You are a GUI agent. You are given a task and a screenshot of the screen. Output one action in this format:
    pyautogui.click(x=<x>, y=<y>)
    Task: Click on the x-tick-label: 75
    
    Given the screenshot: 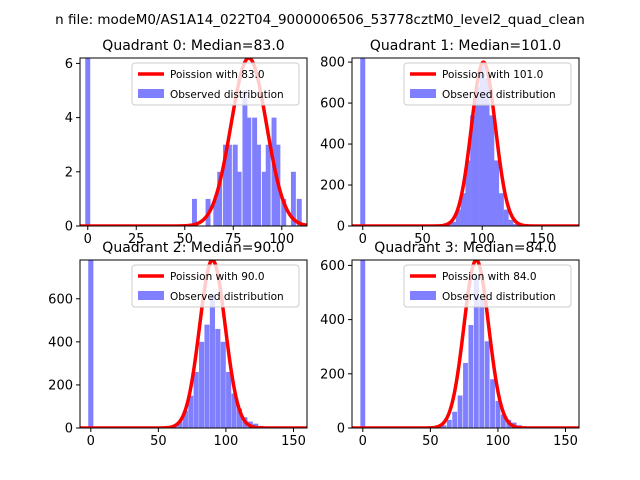 What is the action you would take?
    pyautogui.click(x=233, y=239)
    